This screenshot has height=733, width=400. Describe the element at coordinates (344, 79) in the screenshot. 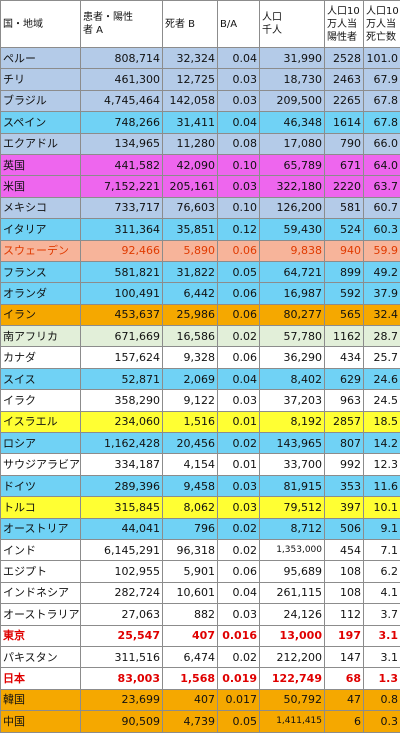

I see `positive-per-100k-cell: 2463` at that location.